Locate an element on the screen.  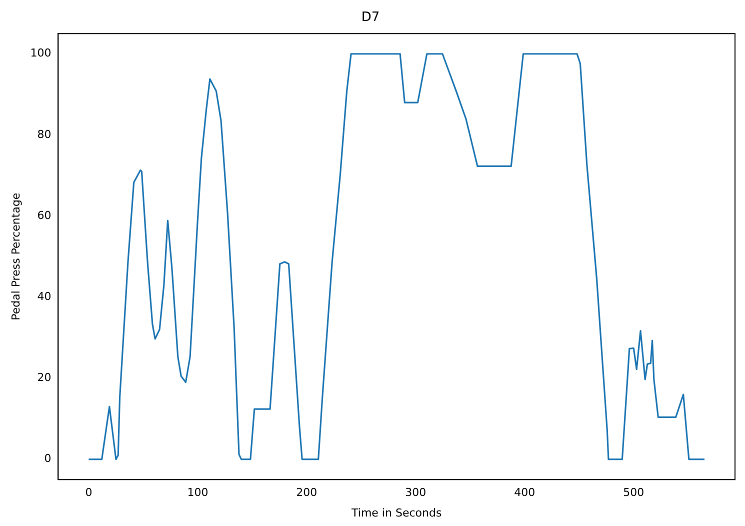
x-tick-label: 200 is located at coordinates (307, 493).